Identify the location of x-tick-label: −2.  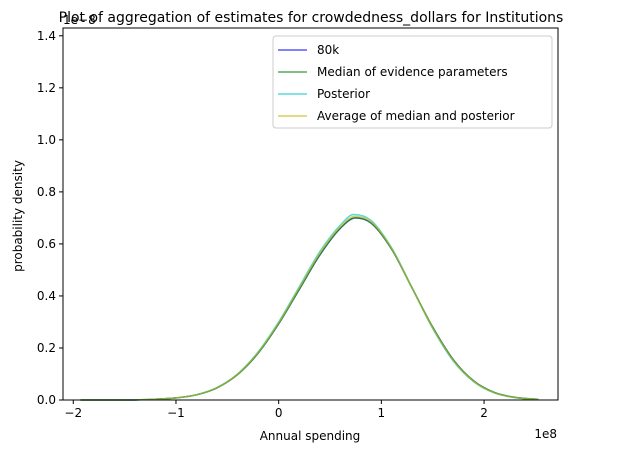
(73, 413).